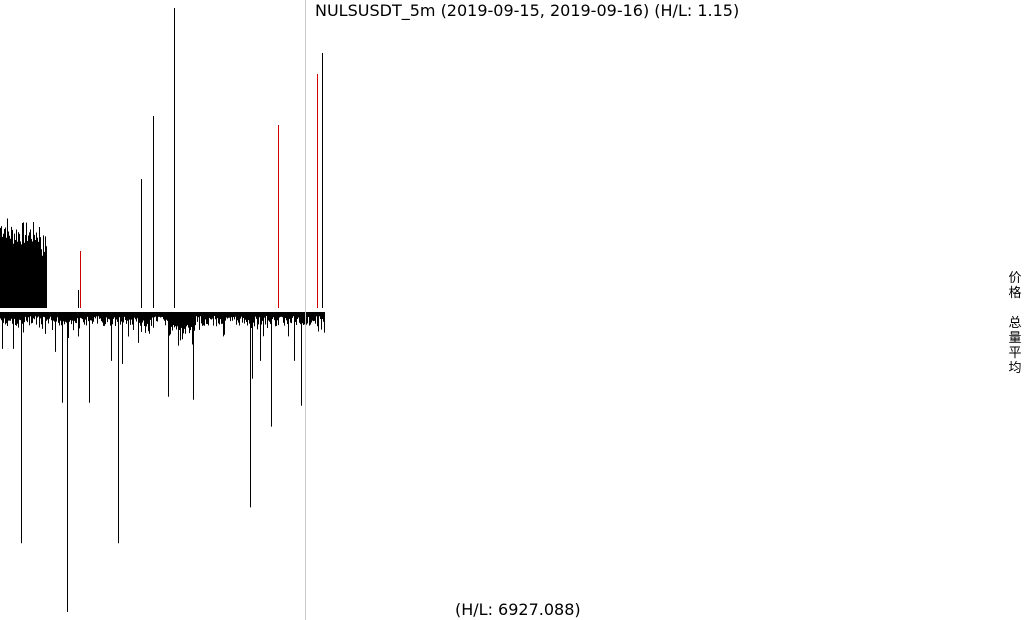 The height and width of the screenshot is (620, 1024). What do you see at coordinates (1015, 286) in the screenshot?
I see `price-axis-label: 价格` at bounding box center [1015, 286].